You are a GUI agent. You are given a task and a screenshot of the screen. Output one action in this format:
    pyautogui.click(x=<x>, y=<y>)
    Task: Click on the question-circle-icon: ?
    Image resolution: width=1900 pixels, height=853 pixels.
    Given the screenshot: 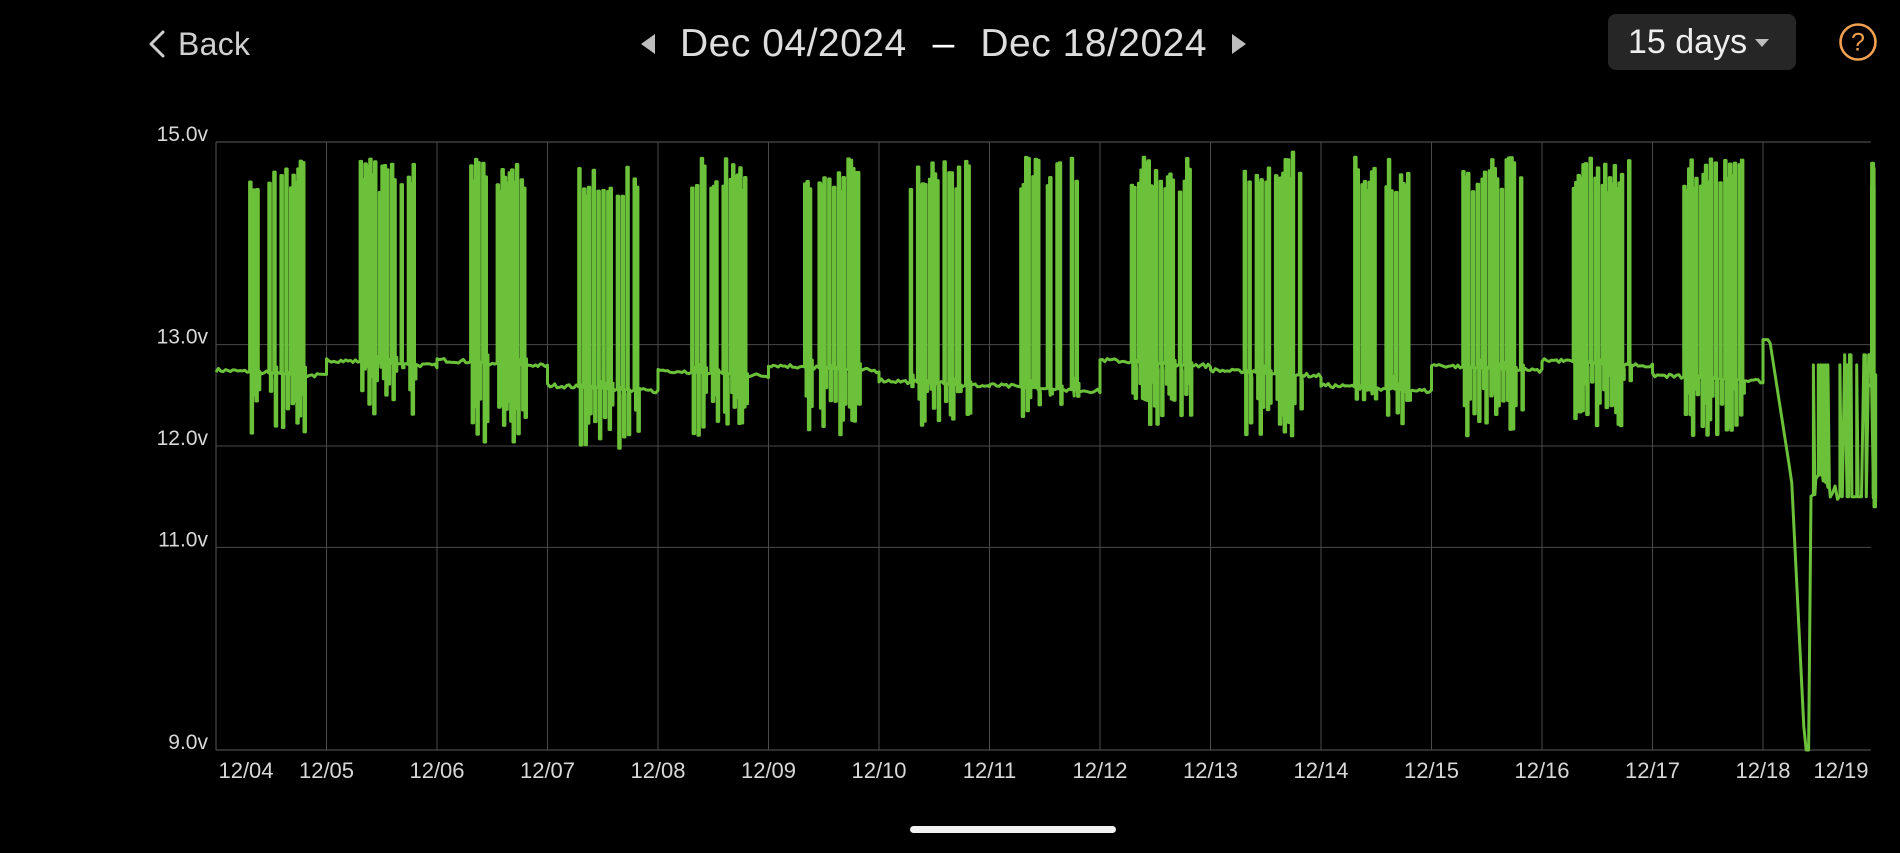 What is the action you would take?
    pyautogui.click(x=1858, y=42)
    